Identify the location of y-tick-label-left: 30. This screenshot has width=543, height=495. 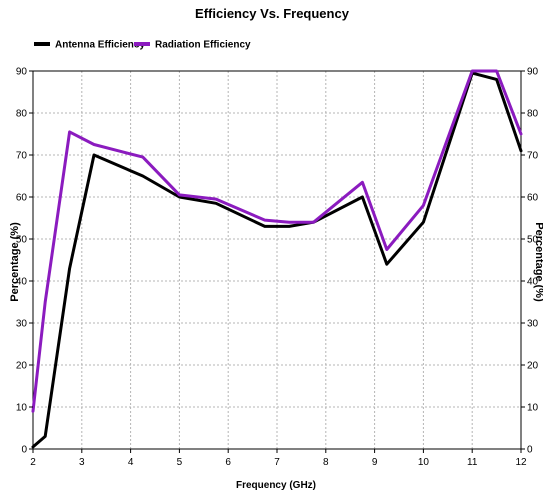
(22, 324).